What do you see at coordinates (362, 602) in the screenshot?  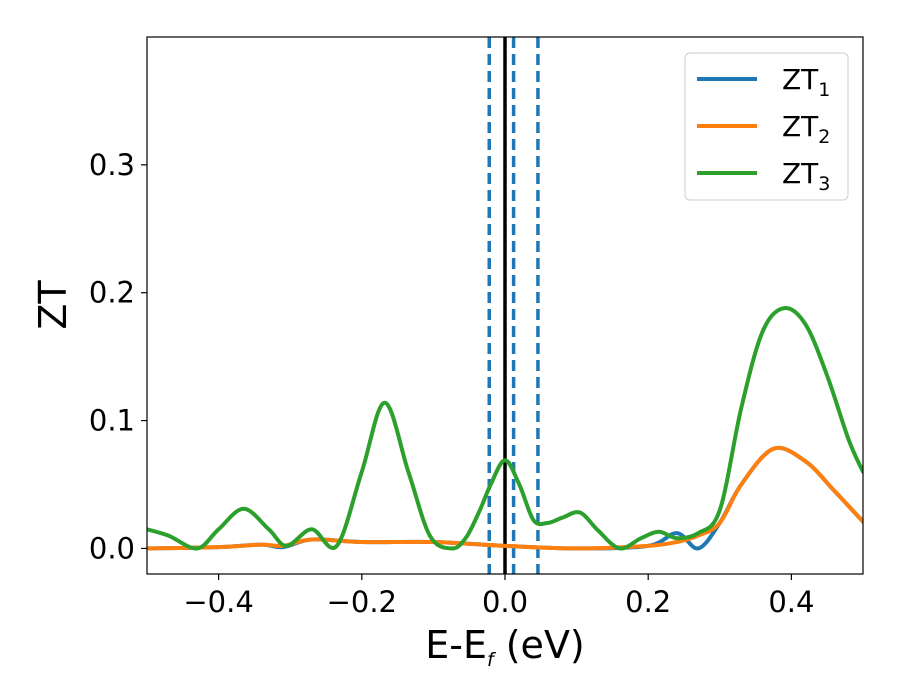 I see `x-tick-label: −0.2` at bounding box center [362, 602].